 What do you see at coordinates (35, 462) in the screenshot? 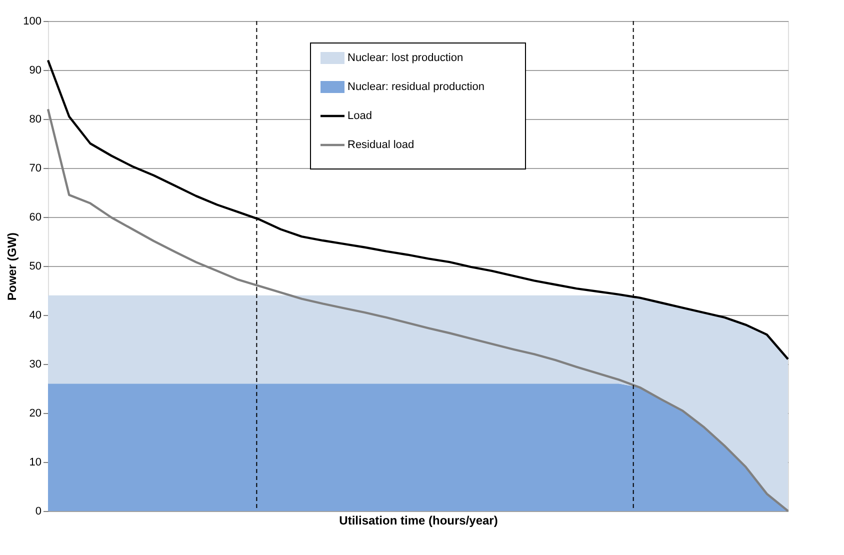
I see `y-tick-label: 10` at bounding box center [35, 462].